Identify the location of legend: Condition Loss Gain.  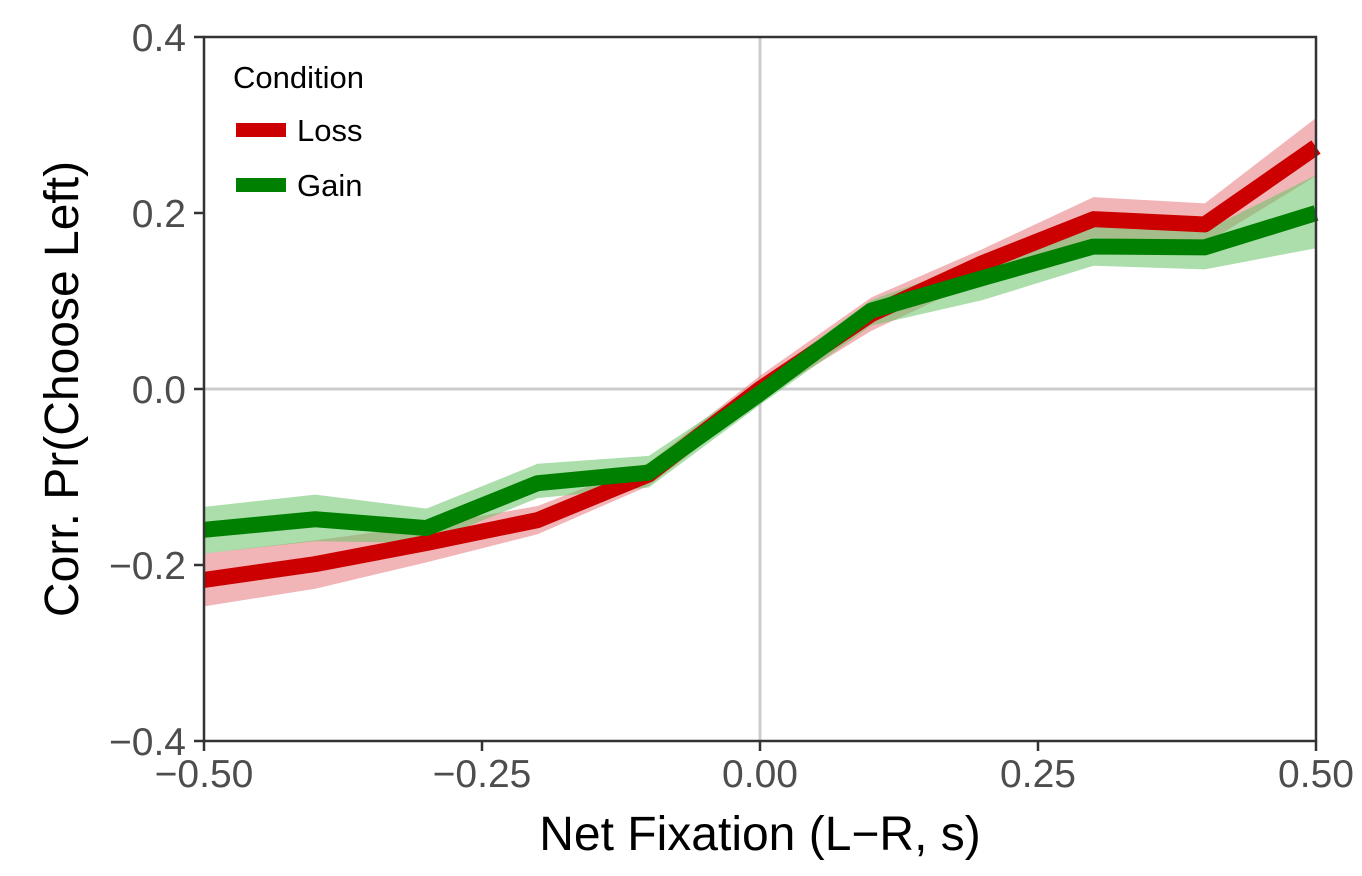
(298, 131).